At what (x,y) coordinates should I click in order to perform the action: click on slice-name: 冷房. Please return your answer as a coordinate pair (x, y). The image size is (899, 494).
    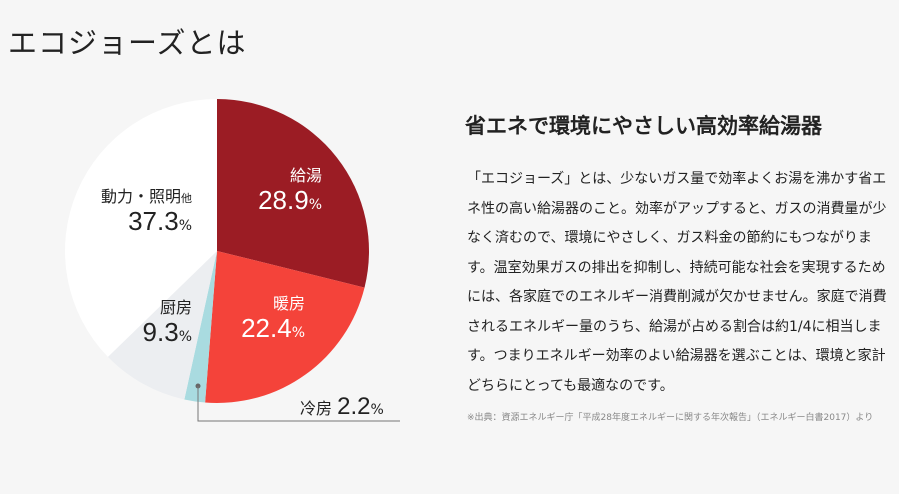
    Looking at the image, I should click on (316, 408).